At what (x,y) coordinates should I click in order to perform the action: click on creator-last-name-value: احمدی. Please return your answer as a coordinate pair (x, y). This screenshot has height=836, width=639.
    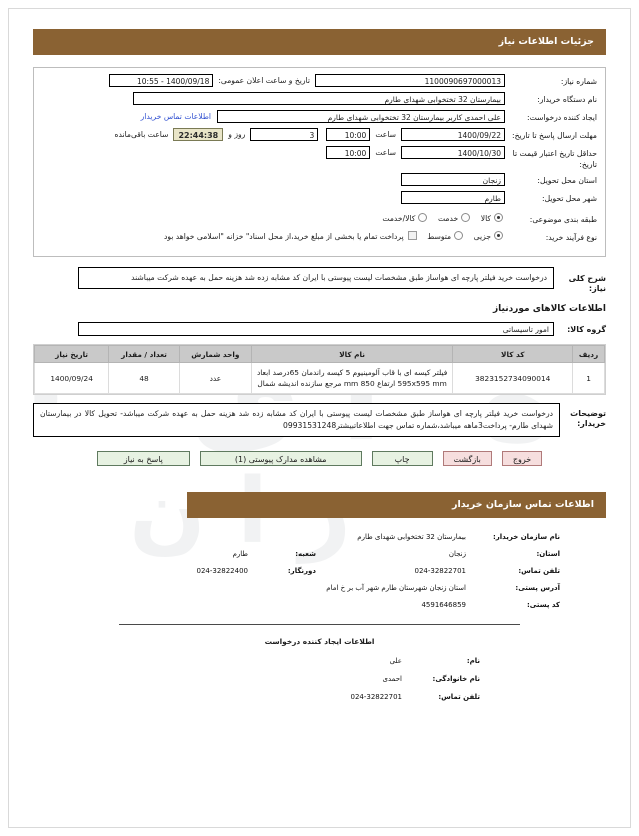
    Looking at the image, I should click on (392, 679).